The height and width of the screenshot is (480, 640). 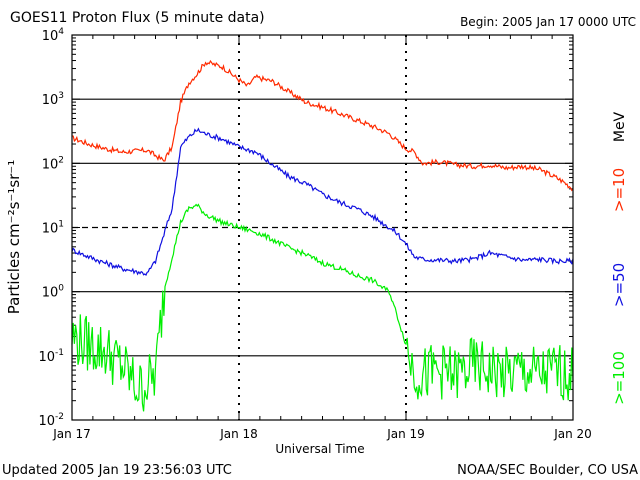 What do you see at coordinates (71, 434) in the screenshot?
I see `x-tick-label: Jan 17` at bounding box center [71, 434].